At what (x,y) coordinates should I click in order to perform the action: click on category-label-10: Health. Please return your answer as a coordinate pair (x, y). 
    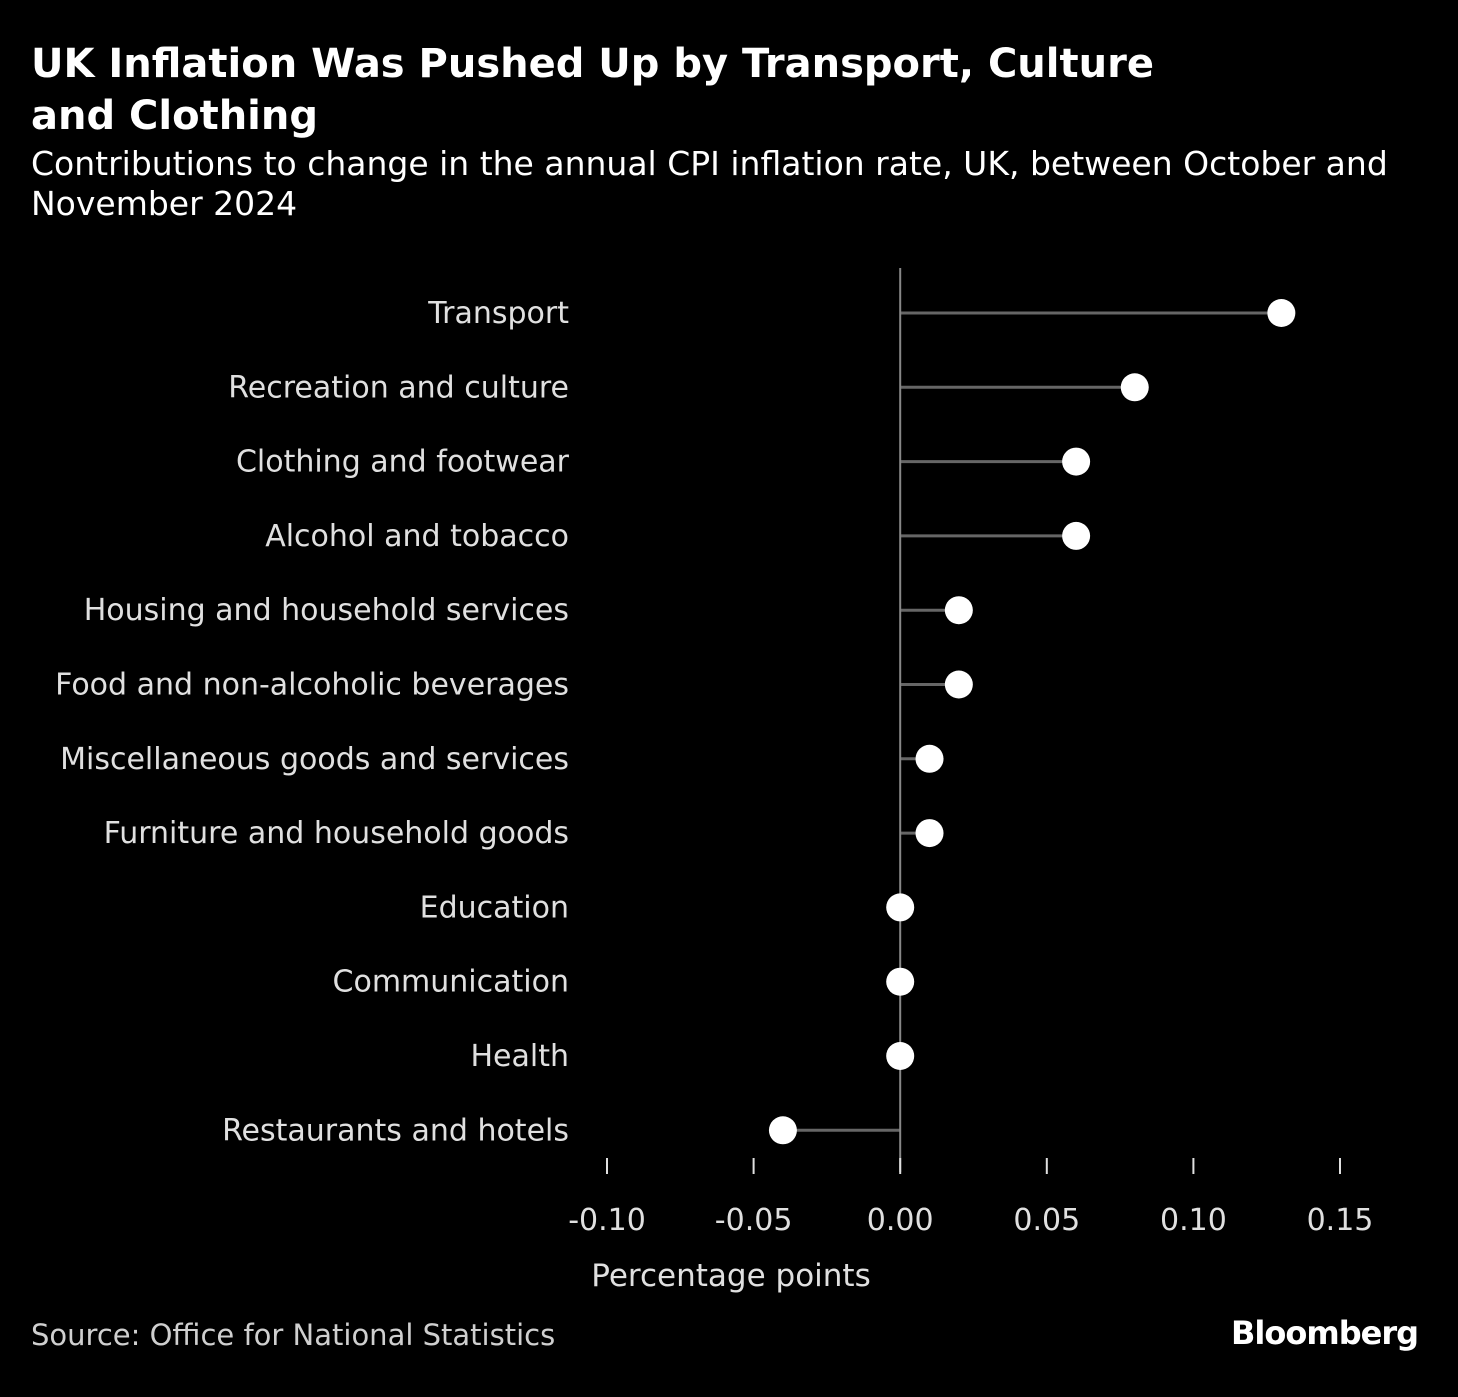
    Looking at the image, I should click on (519, 1056).